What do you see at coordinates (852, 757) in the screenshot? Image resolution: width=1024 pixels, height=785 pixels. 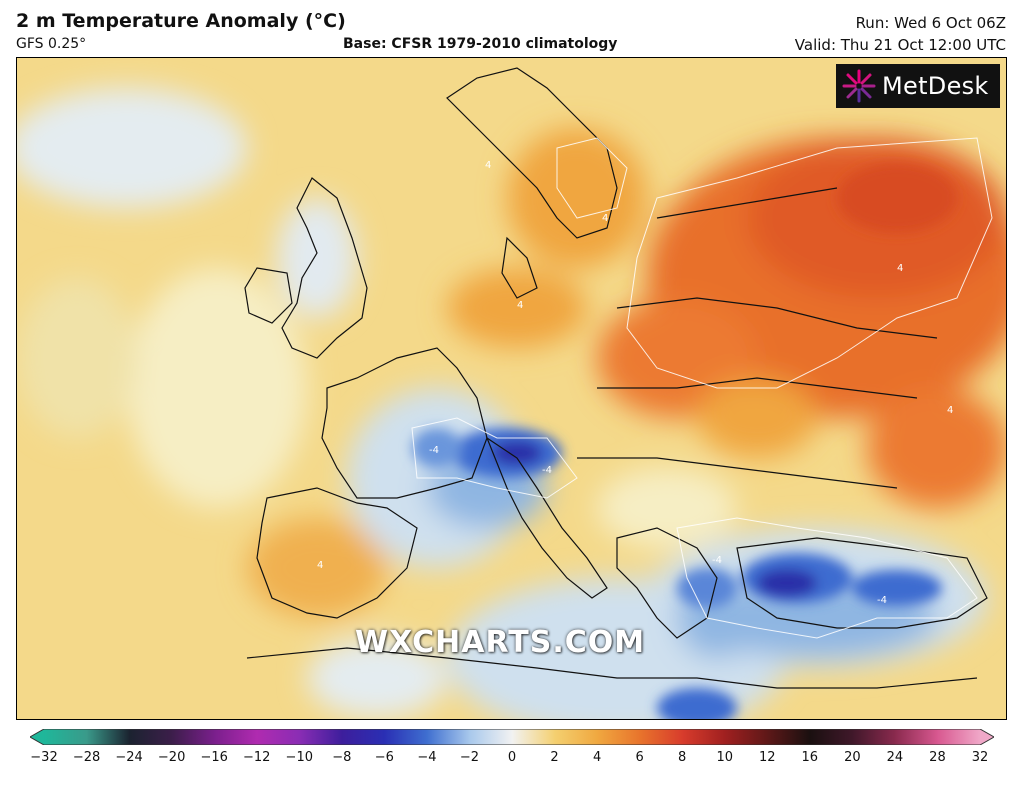 I see `colorbar-tick-label: 20` at bounding box center [852, 757].